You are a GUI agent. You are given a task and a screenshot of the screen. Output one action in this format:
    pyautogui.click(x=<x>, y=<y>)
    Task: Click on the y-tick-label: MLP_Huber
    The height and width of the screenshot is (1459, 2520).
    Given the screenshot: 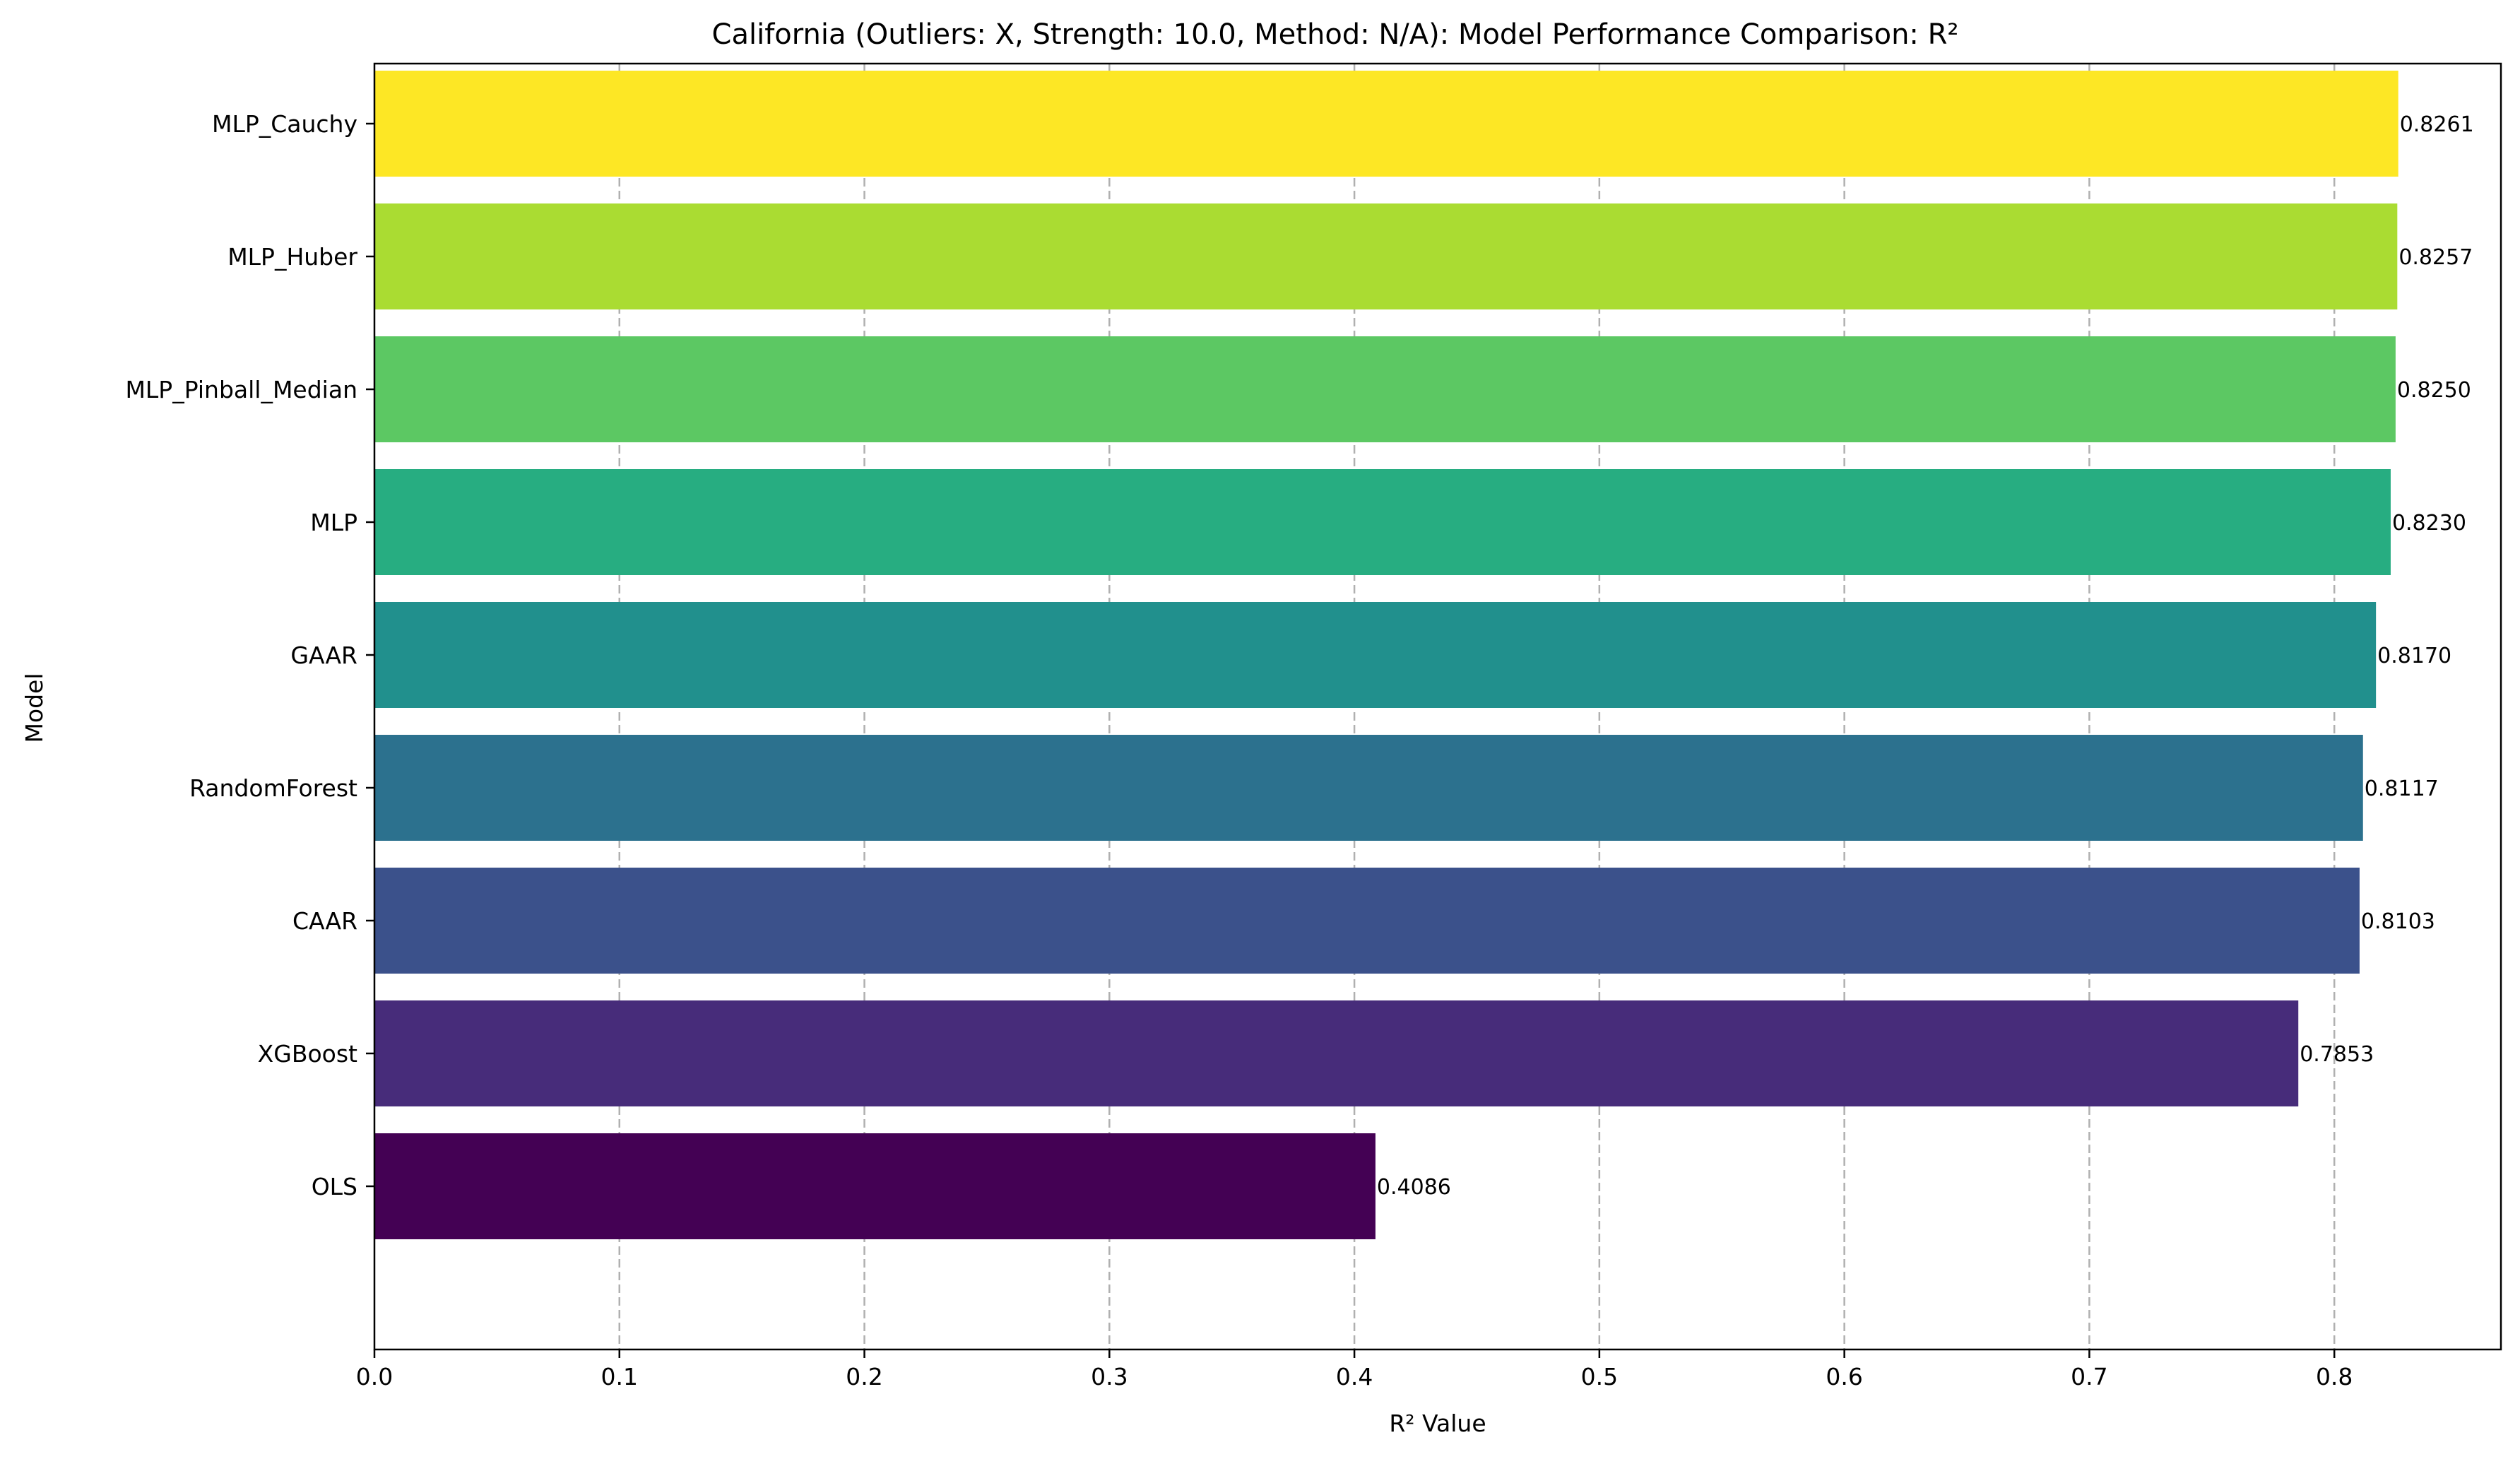 What is the action you would take?
    pyautogui.click(x=292, y=257)
    